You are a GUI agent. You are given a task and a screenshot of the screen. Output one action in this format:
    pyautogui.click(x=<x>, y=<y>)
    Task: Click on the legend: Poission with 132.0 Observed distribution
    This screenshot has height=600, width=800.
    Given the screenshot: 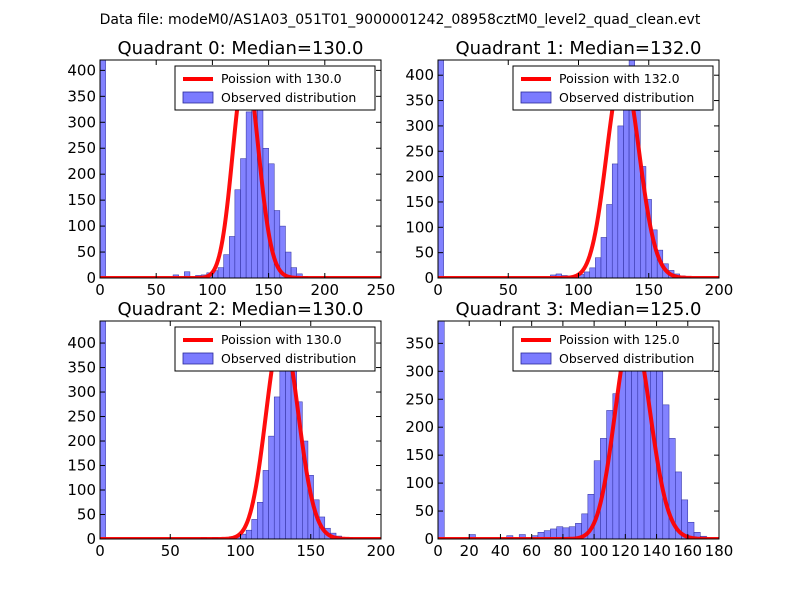 What is the action you would take?
    pyautogui.click(x=613, y=88)
    